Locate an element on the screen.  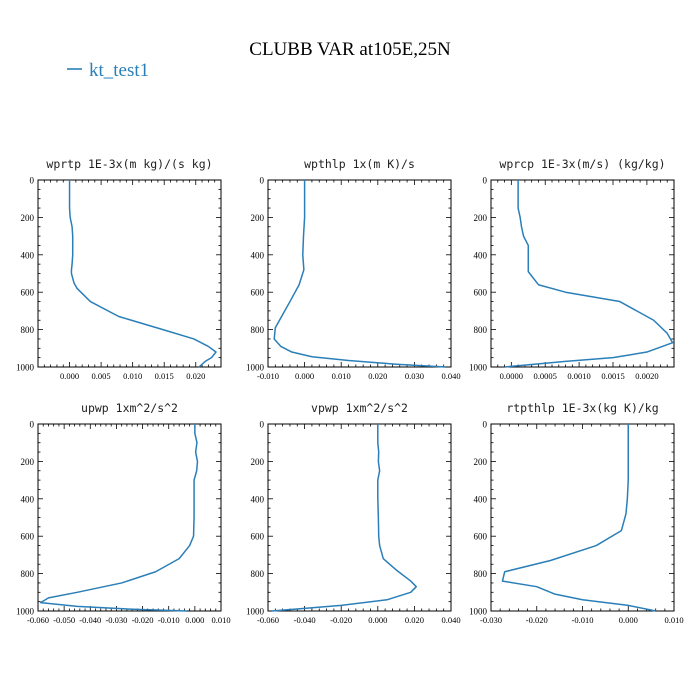
x-tick-label: 0.0010 is located at coordinates (578, 376).